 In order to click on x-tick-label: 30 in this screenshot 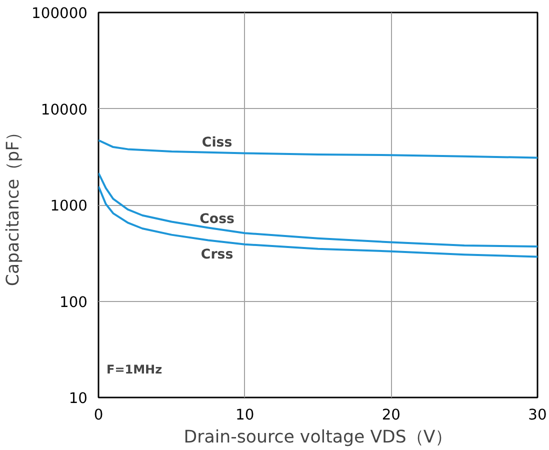, I will do `click(537, 415)`.